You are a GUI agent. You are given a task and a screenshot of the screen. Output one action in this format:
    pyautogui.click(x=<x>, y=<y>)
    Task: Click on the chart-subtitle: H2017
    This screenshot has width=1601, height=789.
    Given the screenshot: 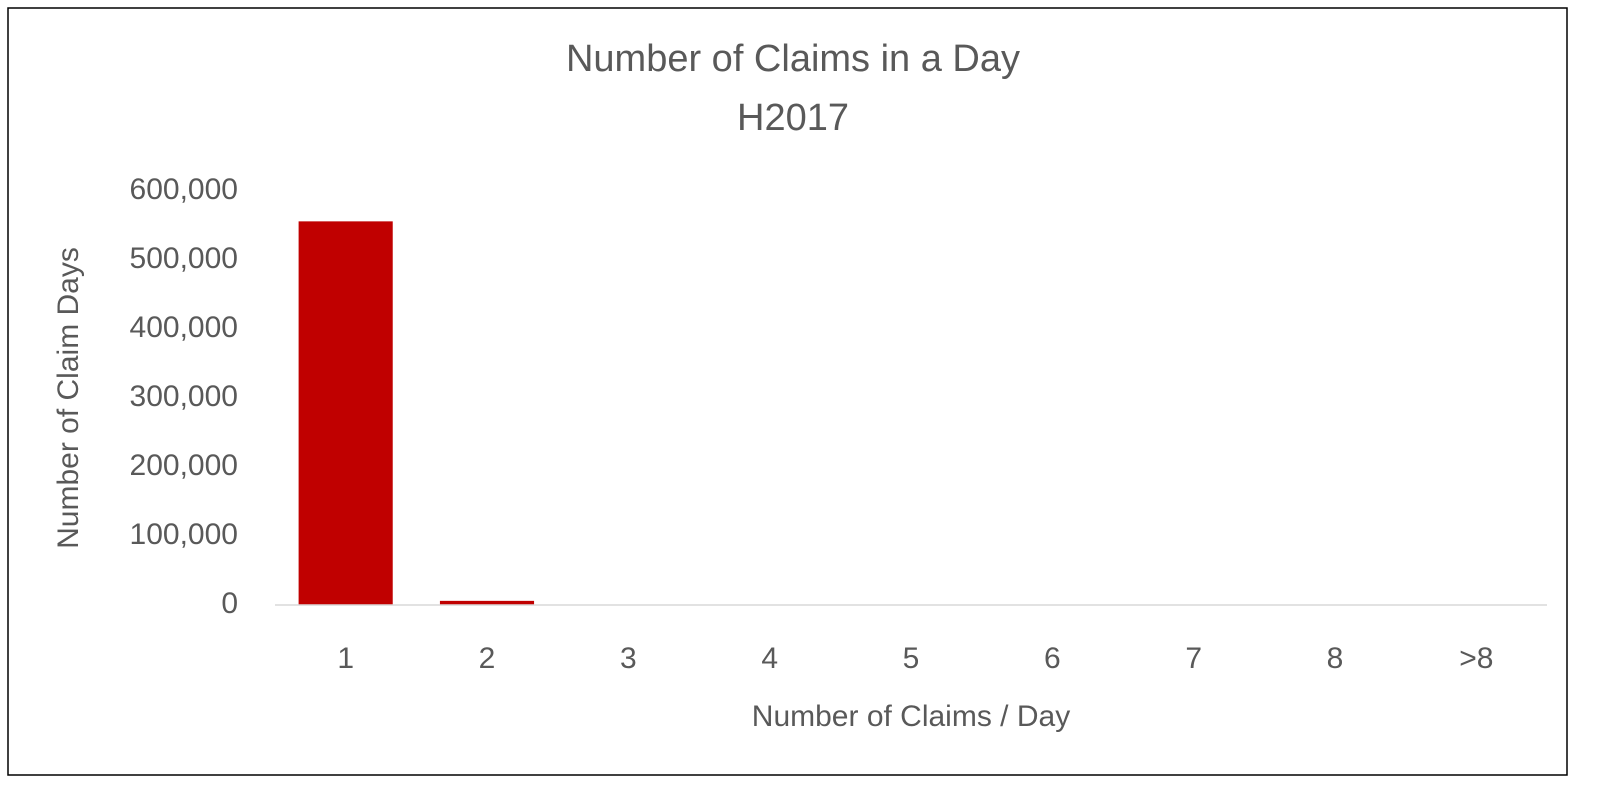 What is the action you would take?
    pyautogui.click(x=793, y=118)
    